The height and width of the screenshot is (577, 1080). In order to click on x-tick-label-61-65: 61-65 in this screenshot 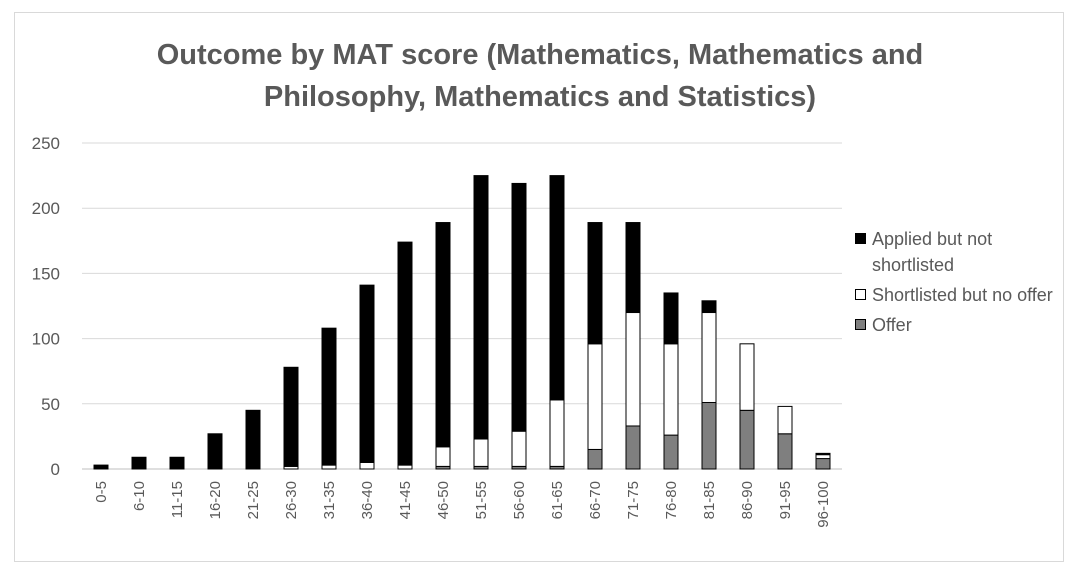, I will do `click(557, 500)`.